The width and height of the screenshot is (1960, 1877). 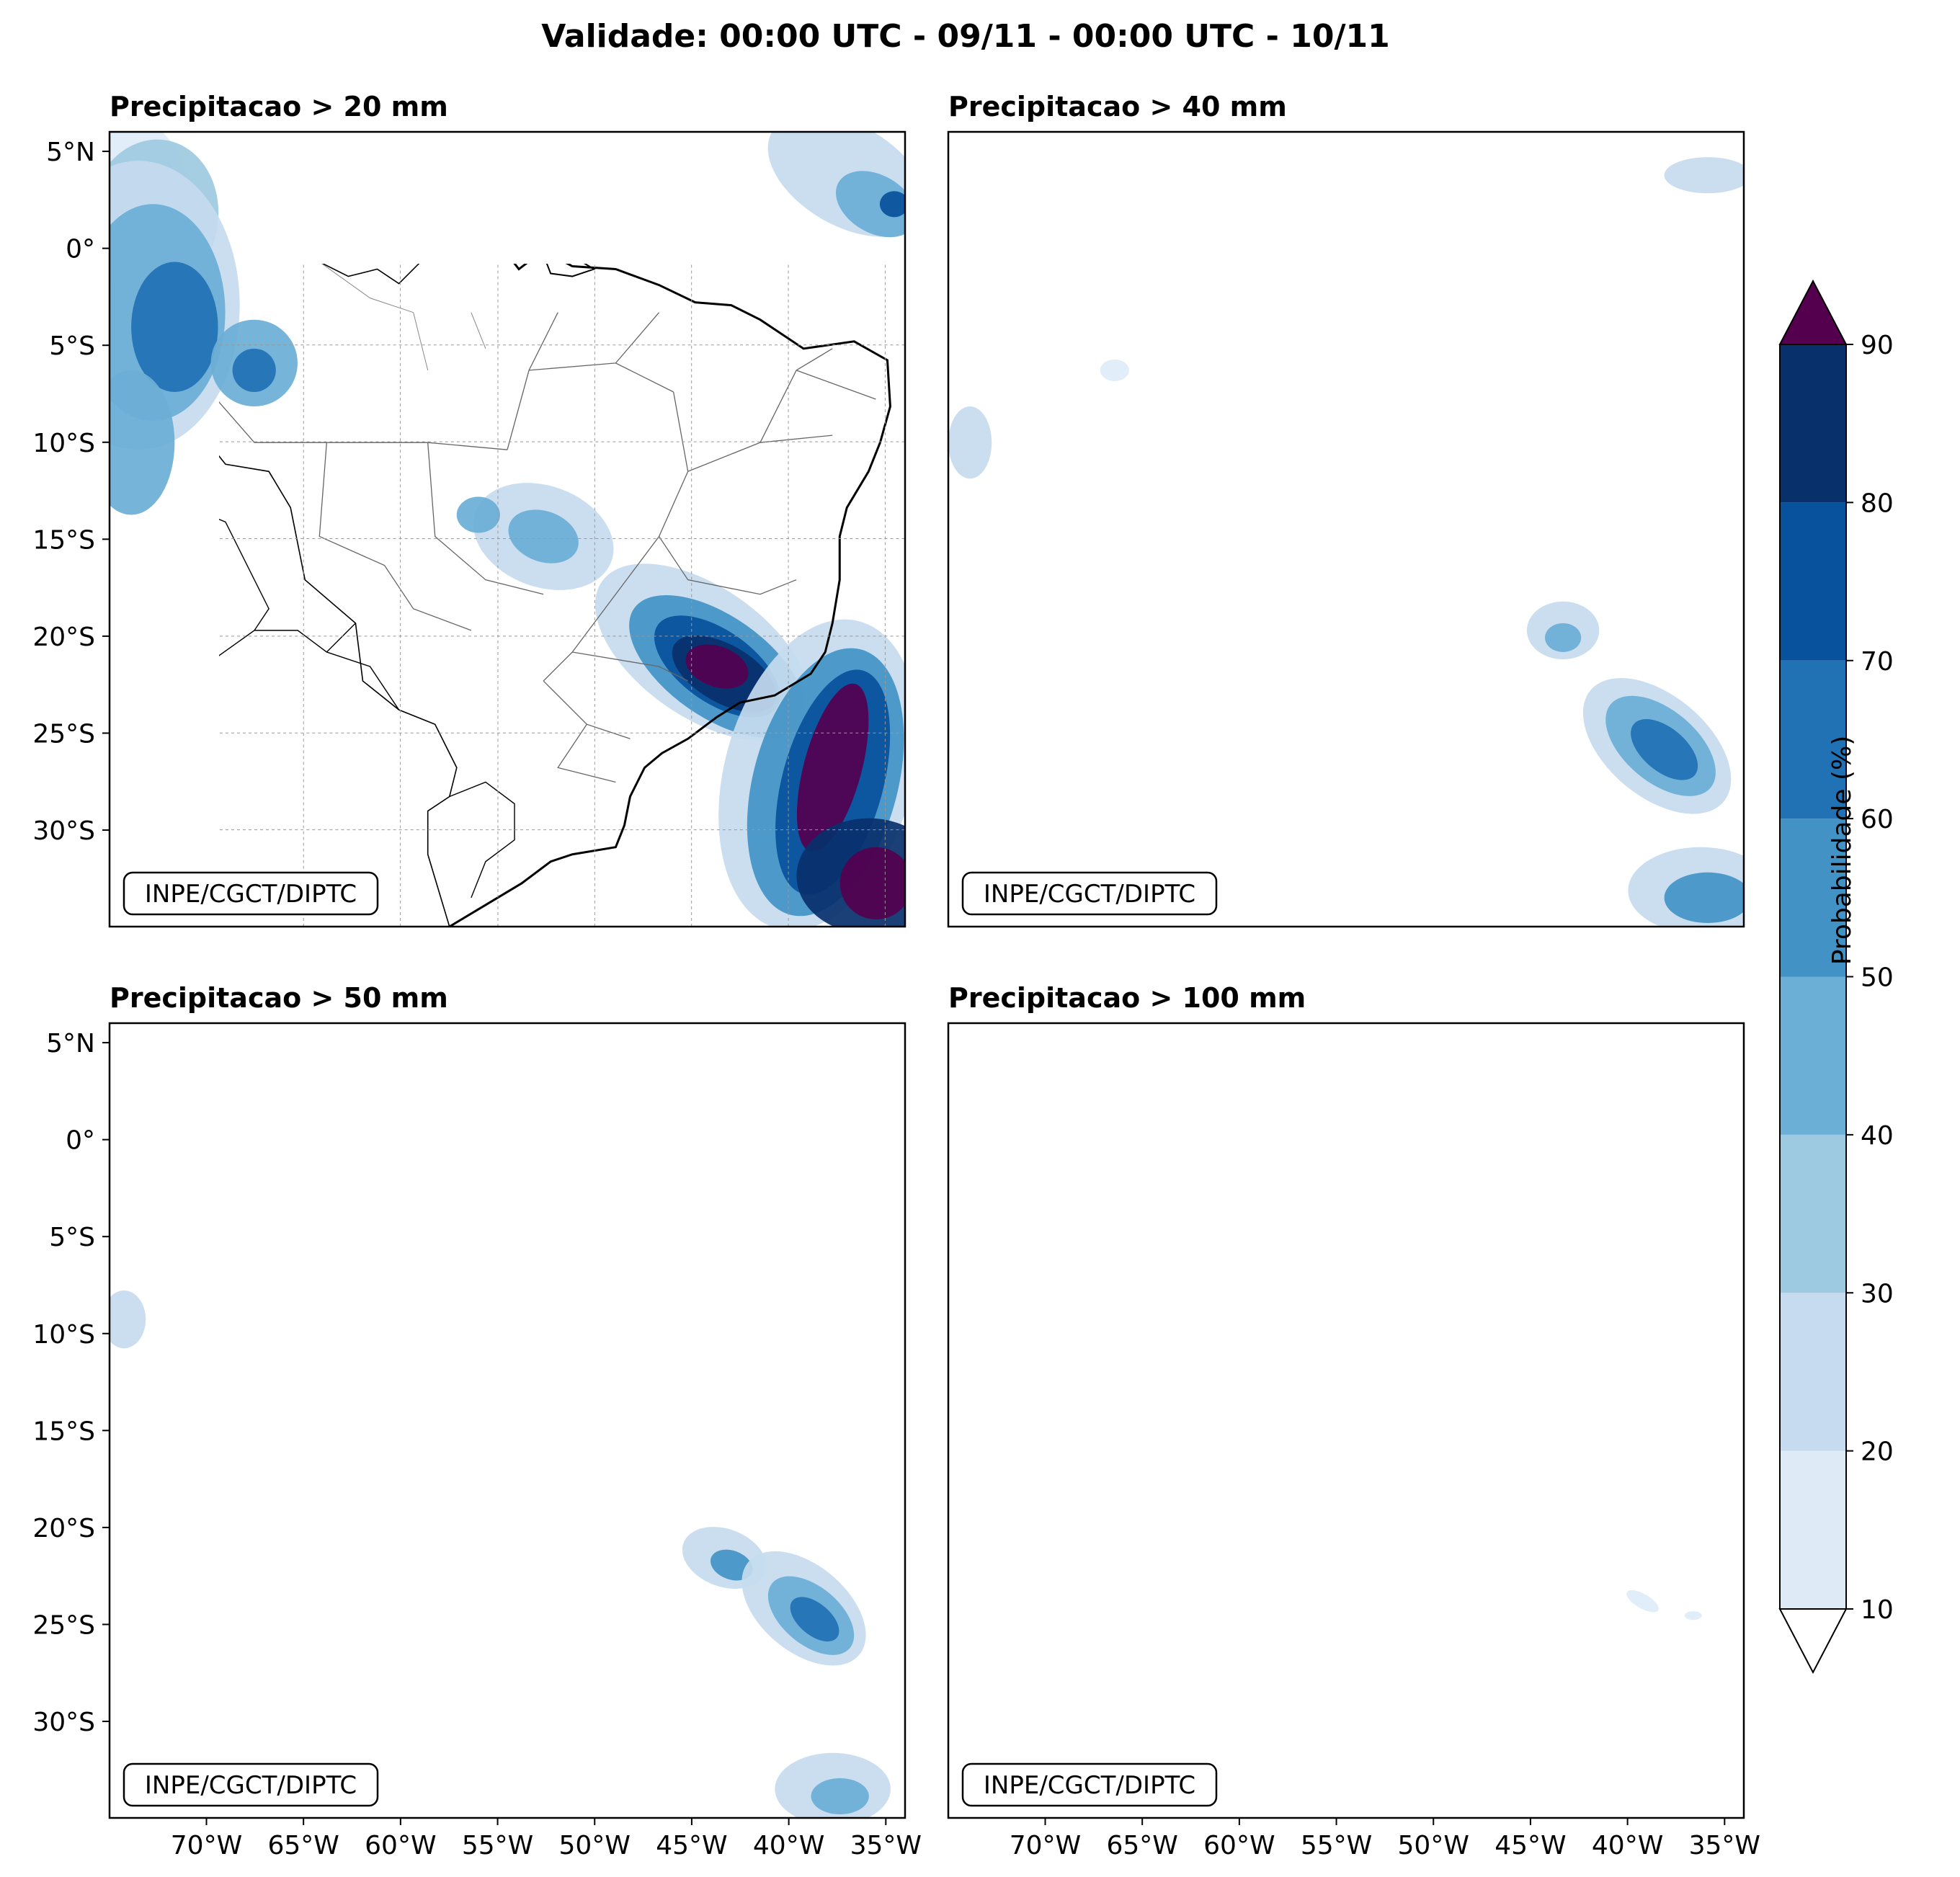 I want to click on panel-title: Precipitacao > 40 mm, so click(x=1117, y=106).